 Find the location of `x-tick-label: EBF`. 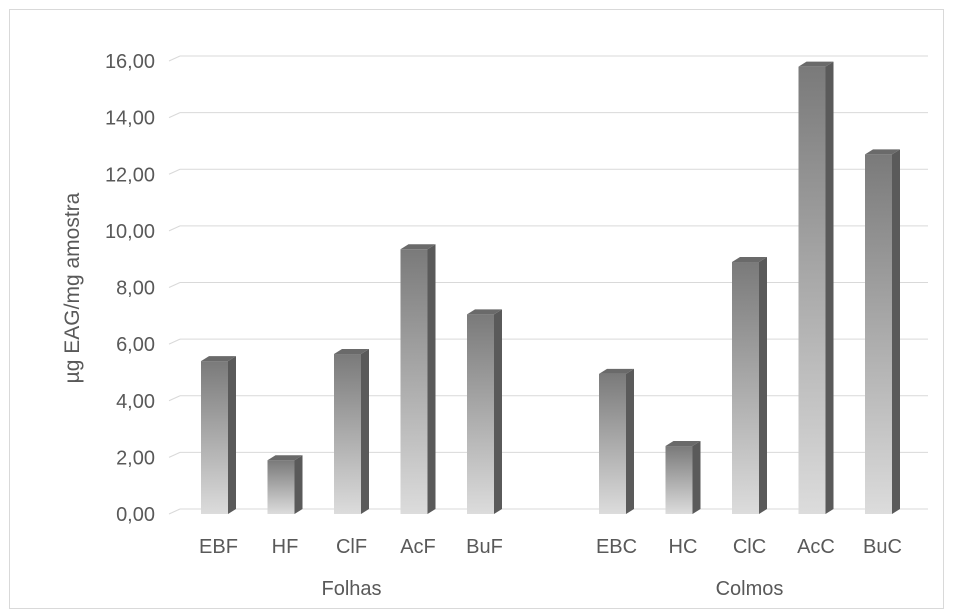

x-tick-label: EBF is located at coordinates (218, 547).